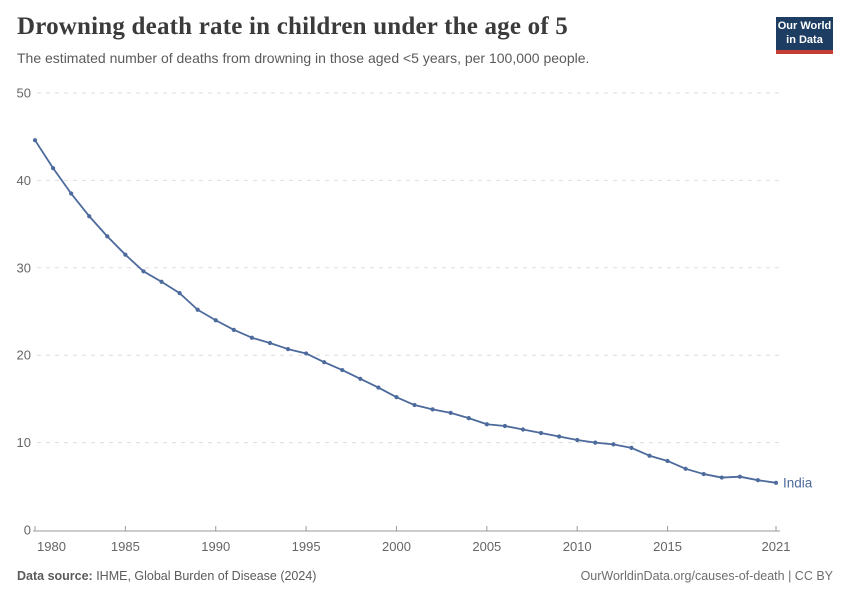  What do you see at coordinates (24, 355) in the screenshot?
I see `y-tick-label: 20` at bounding box center [24, 355].